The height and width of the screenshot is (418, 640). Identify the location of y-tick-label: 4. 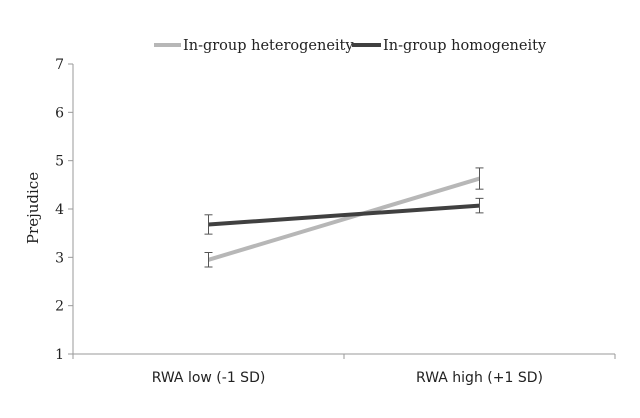
(59, 210).